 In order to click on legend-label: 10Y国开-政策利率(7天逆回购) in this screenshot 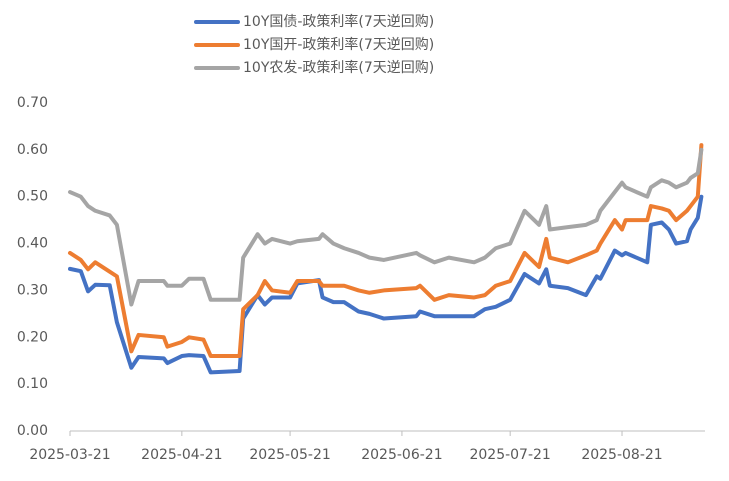, I will do `click(338, 44)`.